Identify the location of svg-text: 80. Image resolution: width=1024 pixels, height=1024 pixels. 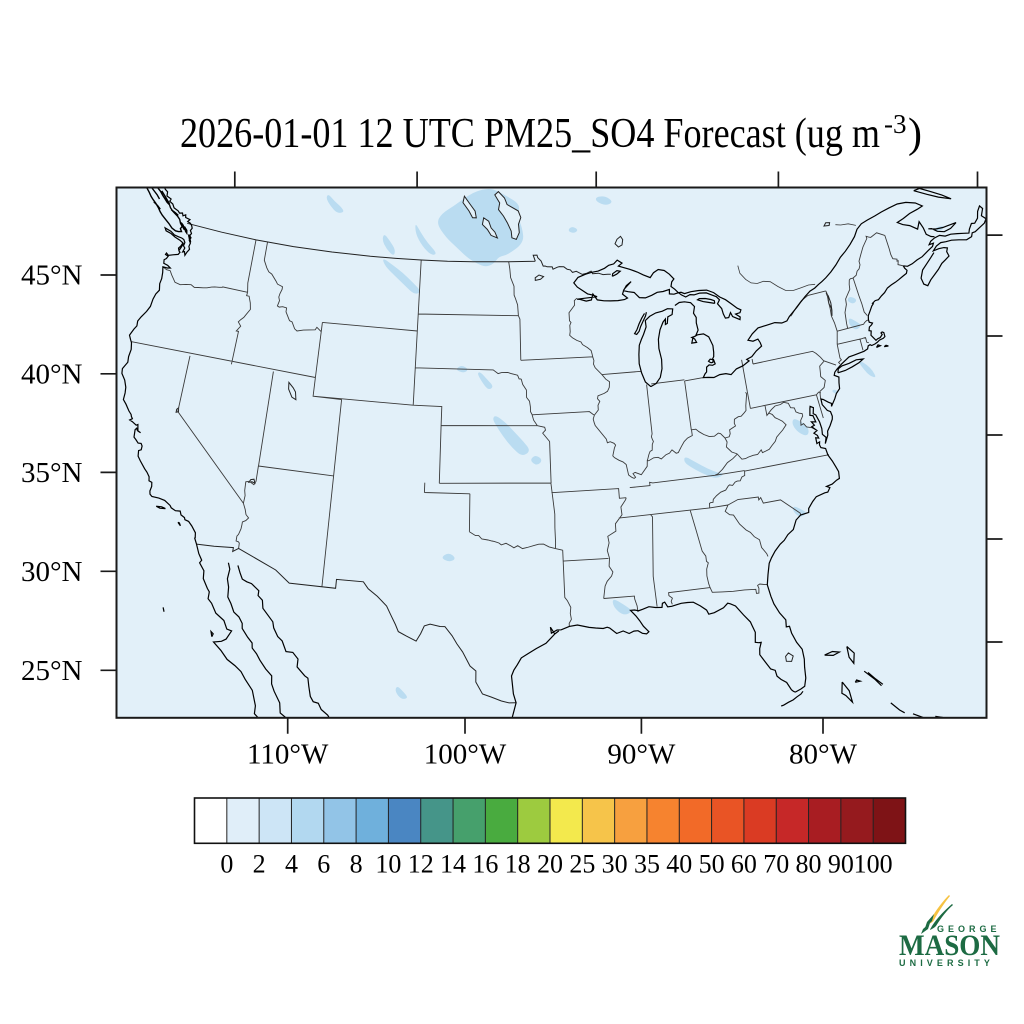
(809, 863).